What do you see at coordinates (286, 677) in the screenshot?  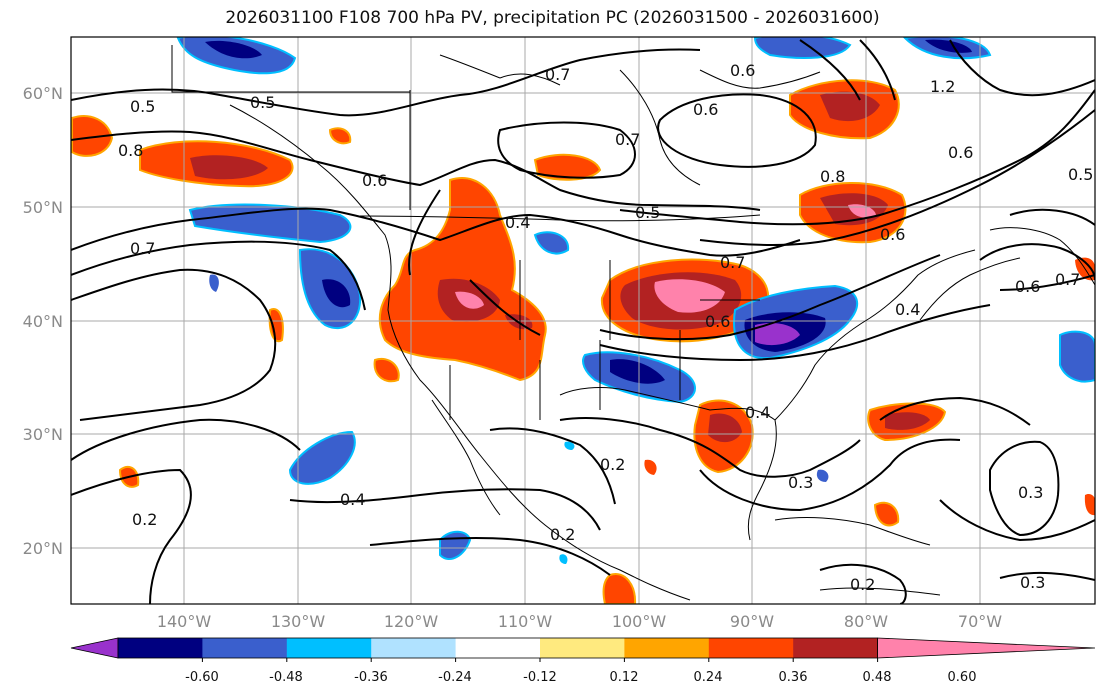 I see `colorbar-tick-label: -0.48` at bounding box center [286, 677].